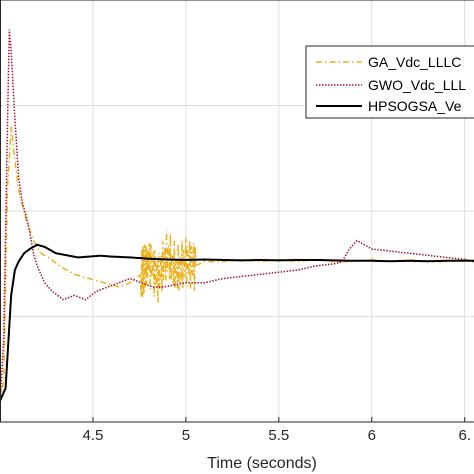  Describe the element at coordinates (372, 435) in the screenshot. I see `x-tick-label: 6` at that location.